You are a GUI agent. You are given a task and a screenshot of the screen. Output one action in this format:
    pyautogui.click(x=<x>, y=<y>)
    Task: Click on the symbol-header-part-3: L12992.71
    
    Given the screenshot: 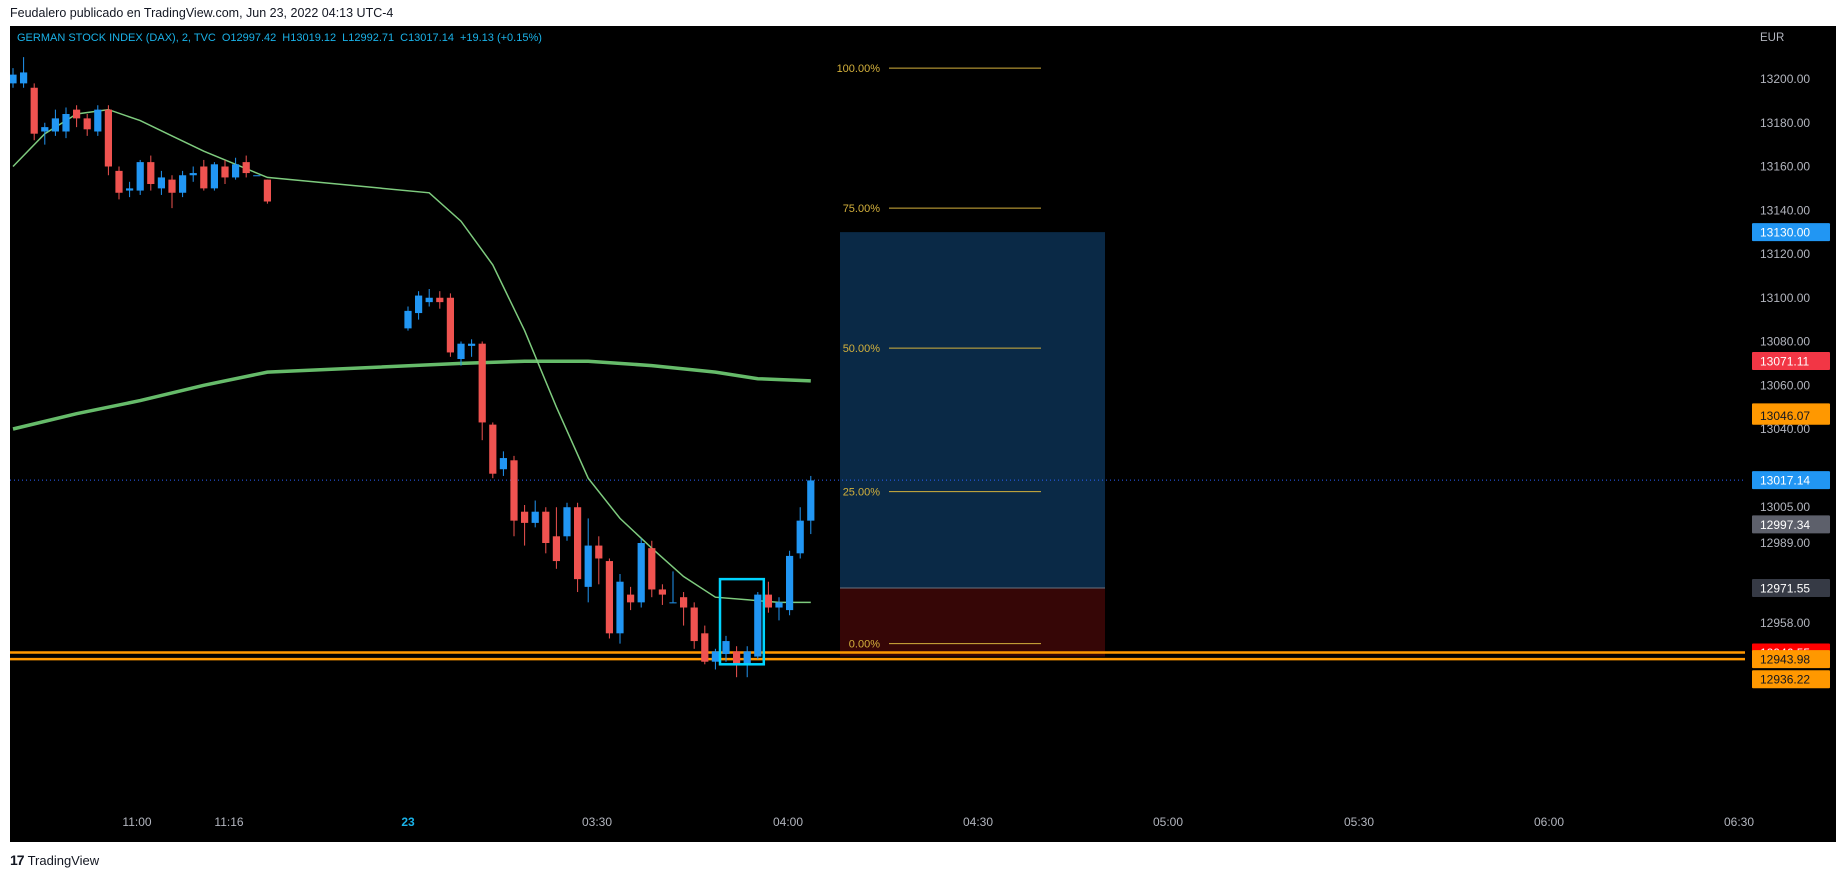 What is the action you would take?
    pyautogui.click(x=368, y=38)
    